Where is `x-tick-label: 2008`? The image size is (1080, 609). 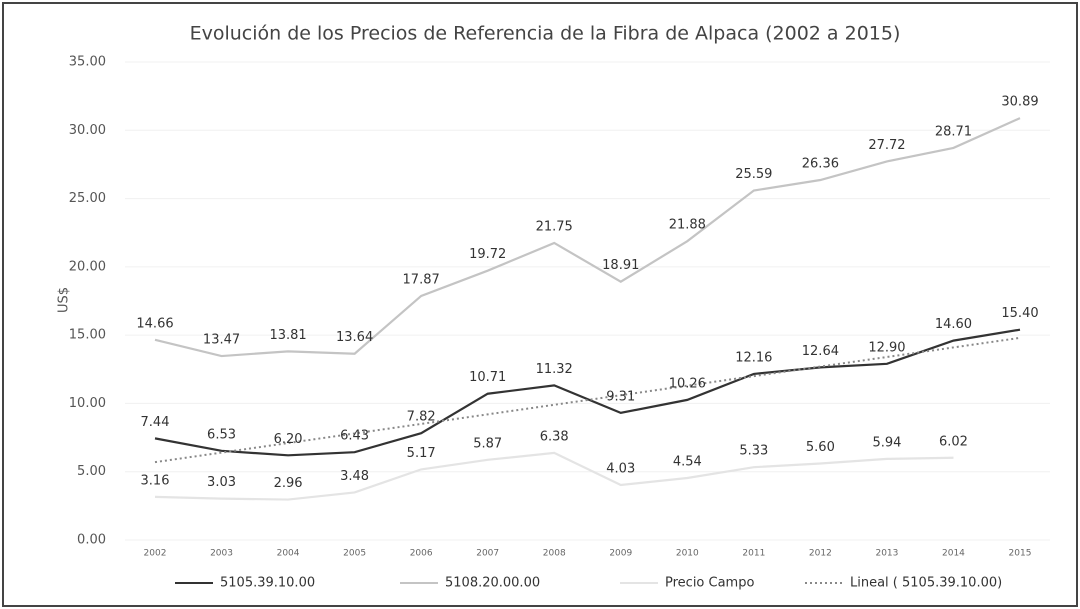 x-tick-label: 2008 is located at coordinates (554, 554).